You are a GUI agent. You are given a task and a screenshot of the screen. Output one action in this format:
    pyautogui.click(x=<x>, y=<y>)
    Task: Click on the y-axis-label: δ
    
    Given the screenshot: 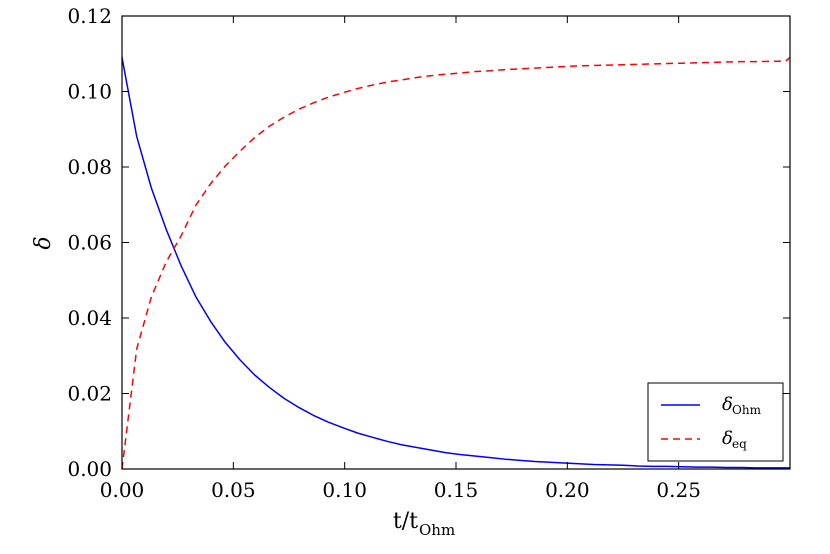 What is the action you would take?
    pyautogui.click(x=43, y=242)
    